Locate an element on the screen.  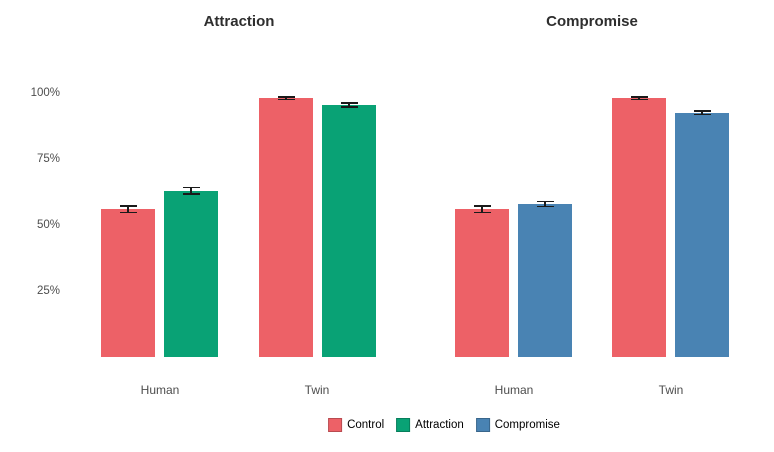
error-bar-attraction-human-attraction is located at coordinates (191, 190).